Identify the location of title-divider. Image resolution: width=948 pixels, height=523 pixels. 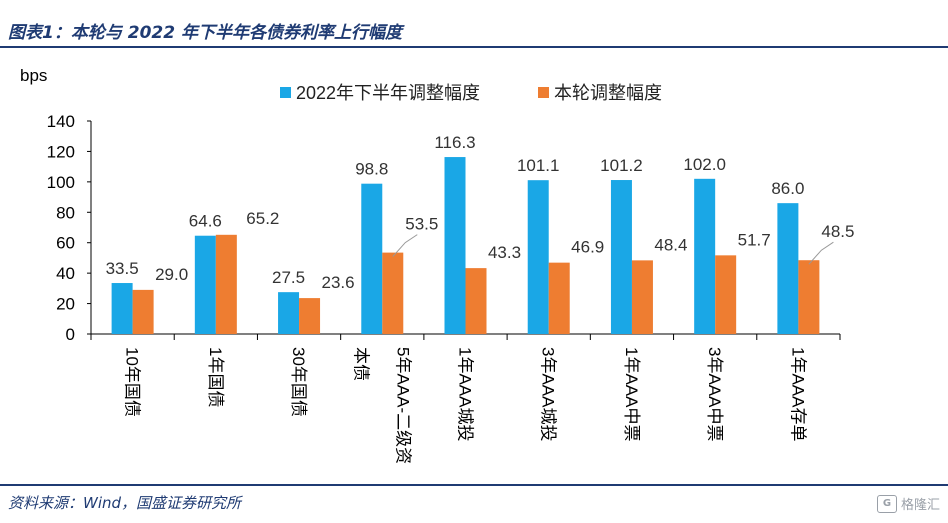
(474, 47).